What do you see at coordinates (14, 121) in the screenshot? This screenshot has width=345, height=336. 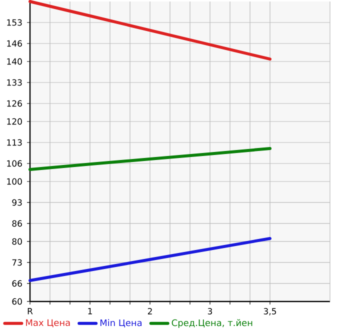 I see `y-tick-label: 120` at bounding box center [14, 121].